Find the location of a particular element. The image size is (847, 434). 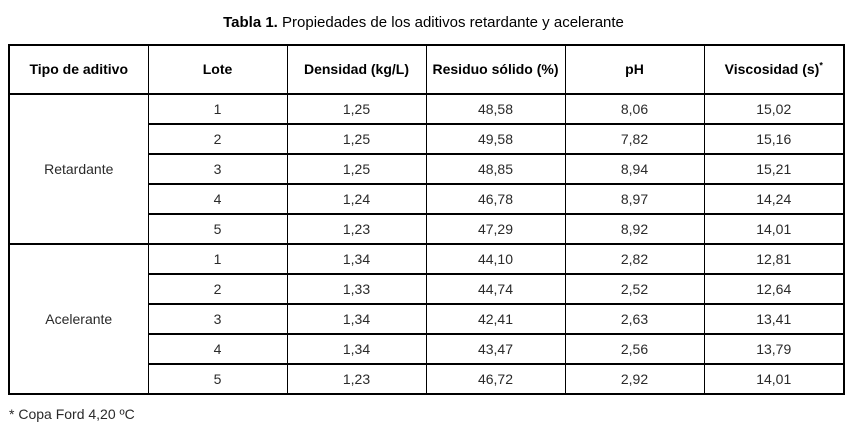

col-header-viscosidad-text: Viscosidad (s) is located at coordinates (772, 69).